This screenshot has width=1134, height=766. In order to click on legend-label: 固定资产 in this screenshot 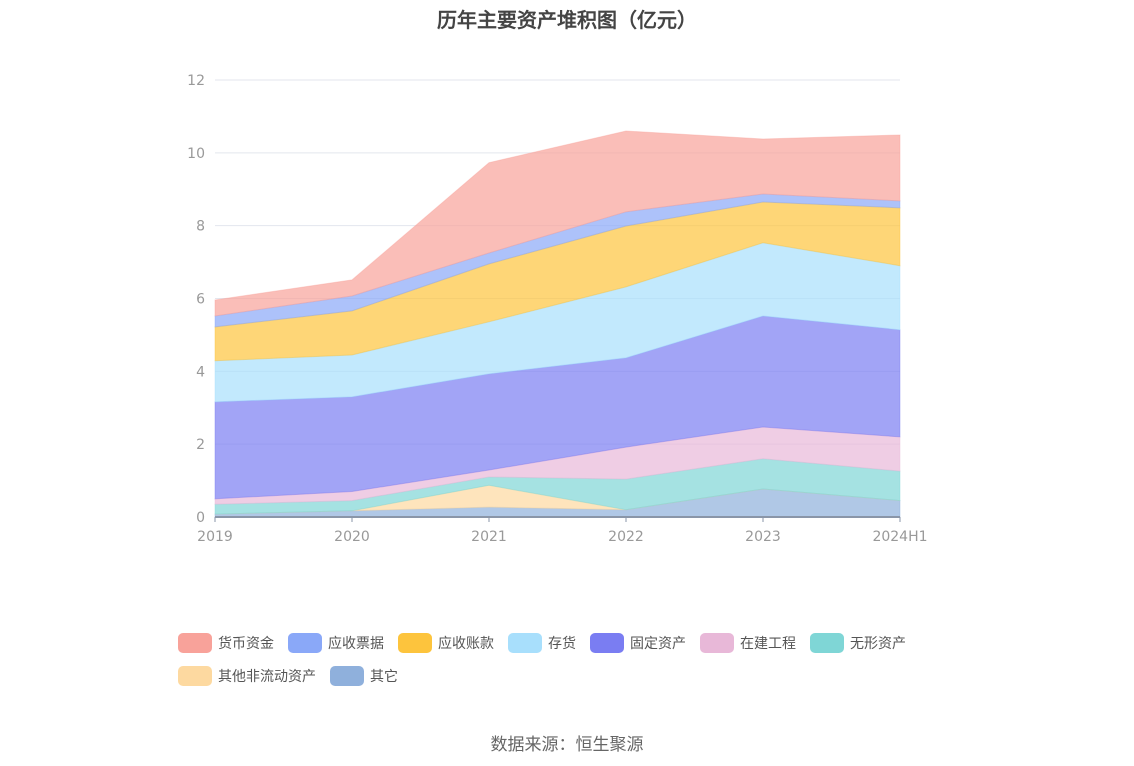, I will do `click(658, 643)`.